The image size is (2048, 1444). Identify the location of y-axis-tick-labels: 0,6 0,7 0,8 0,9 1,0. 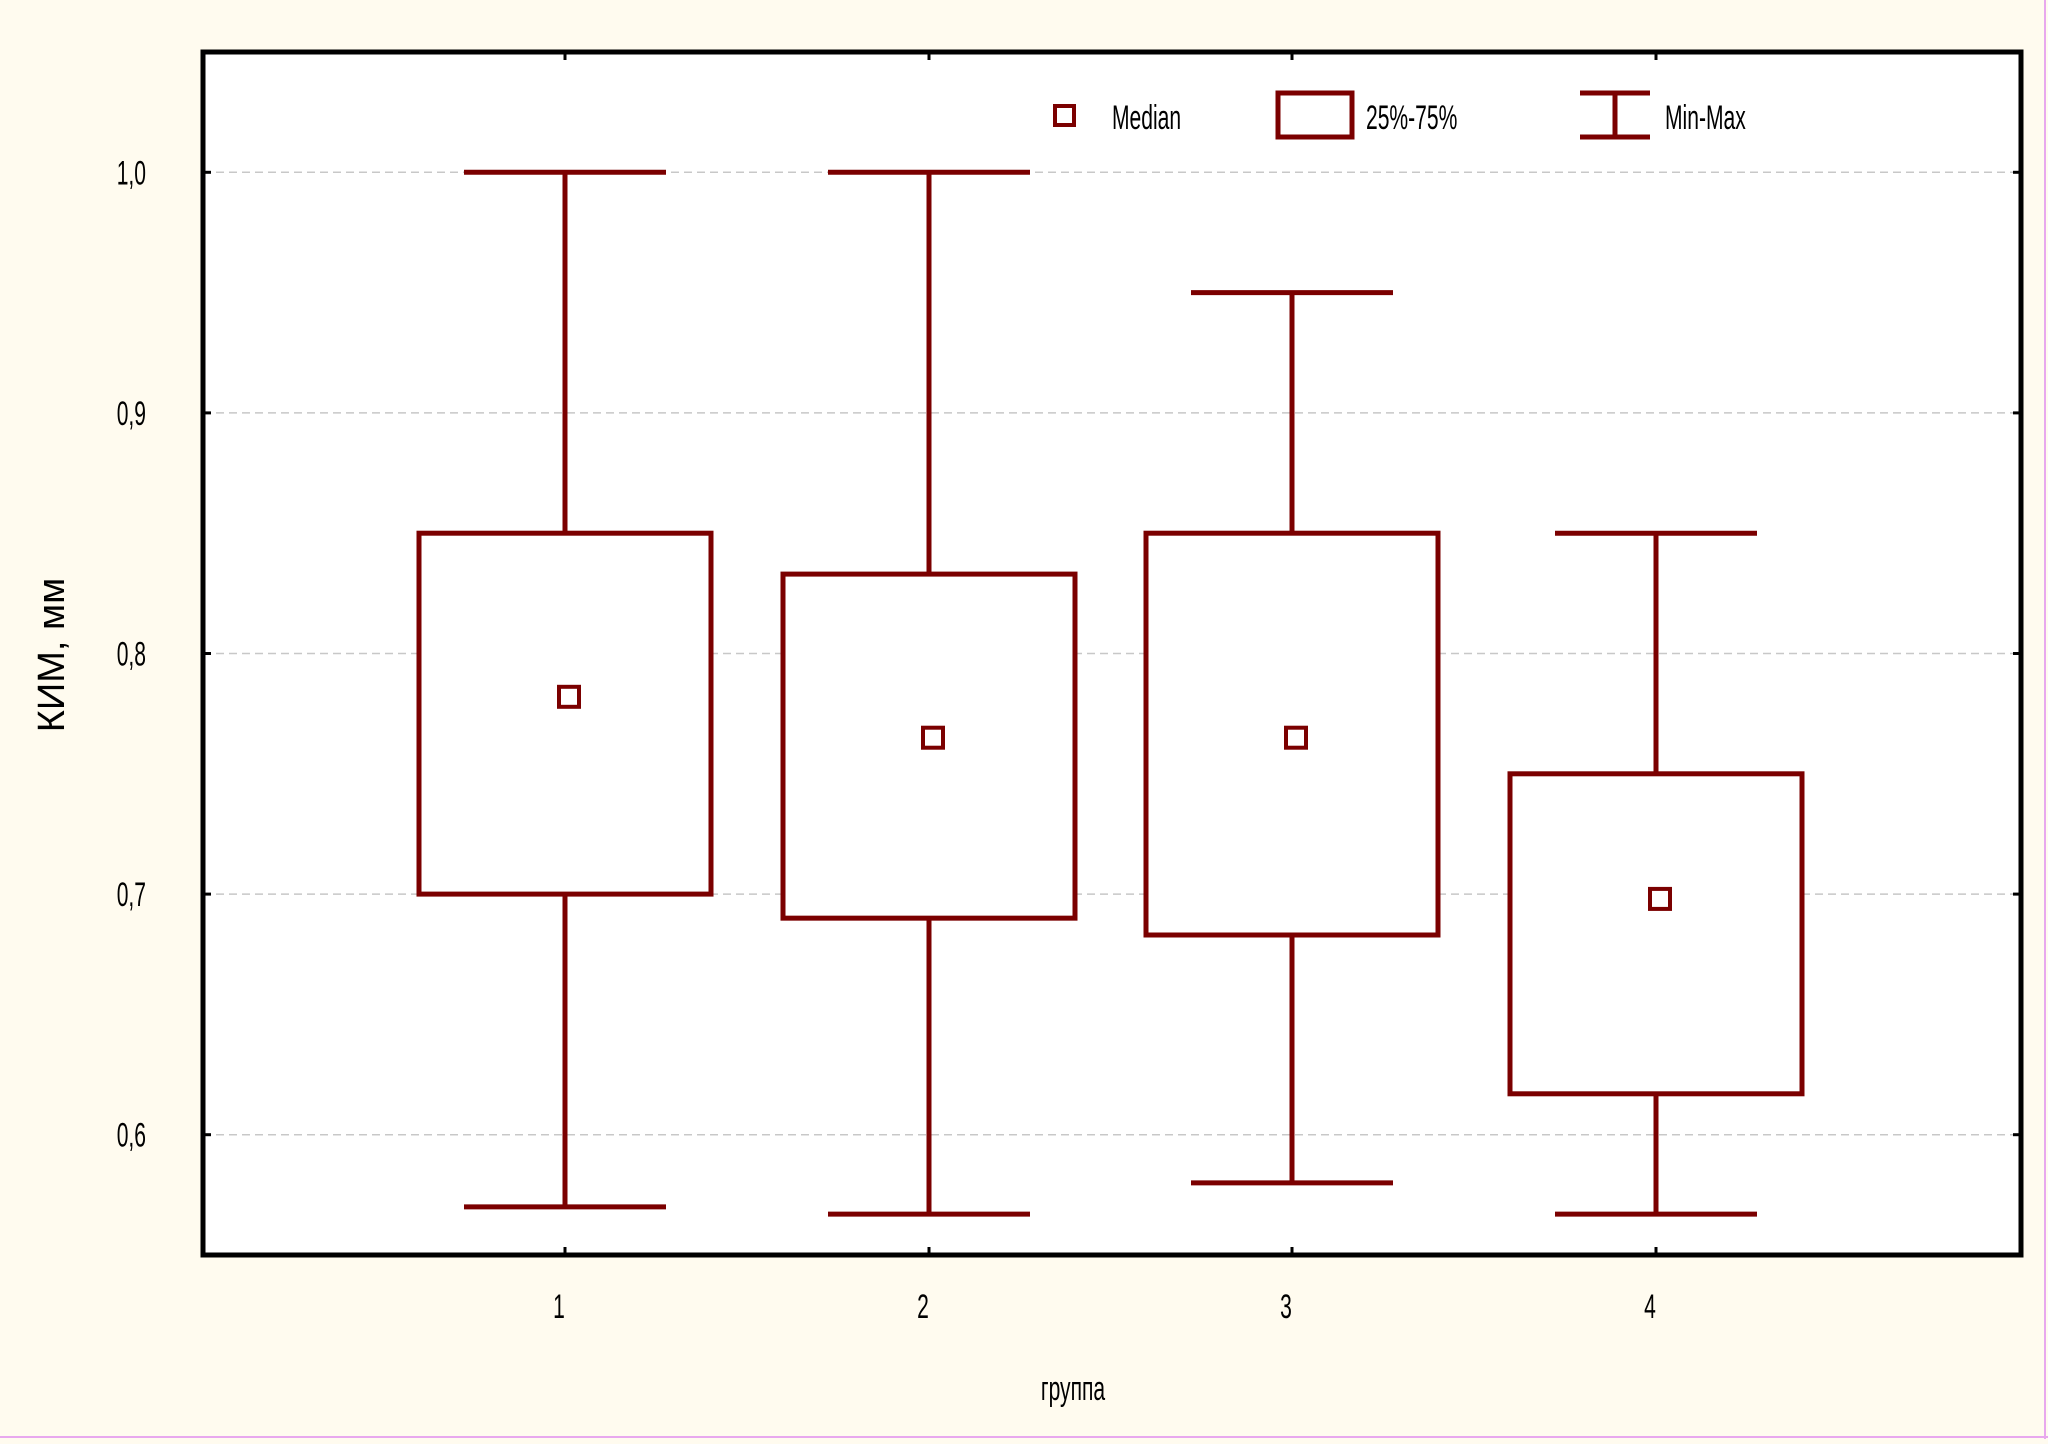
(131, 653).